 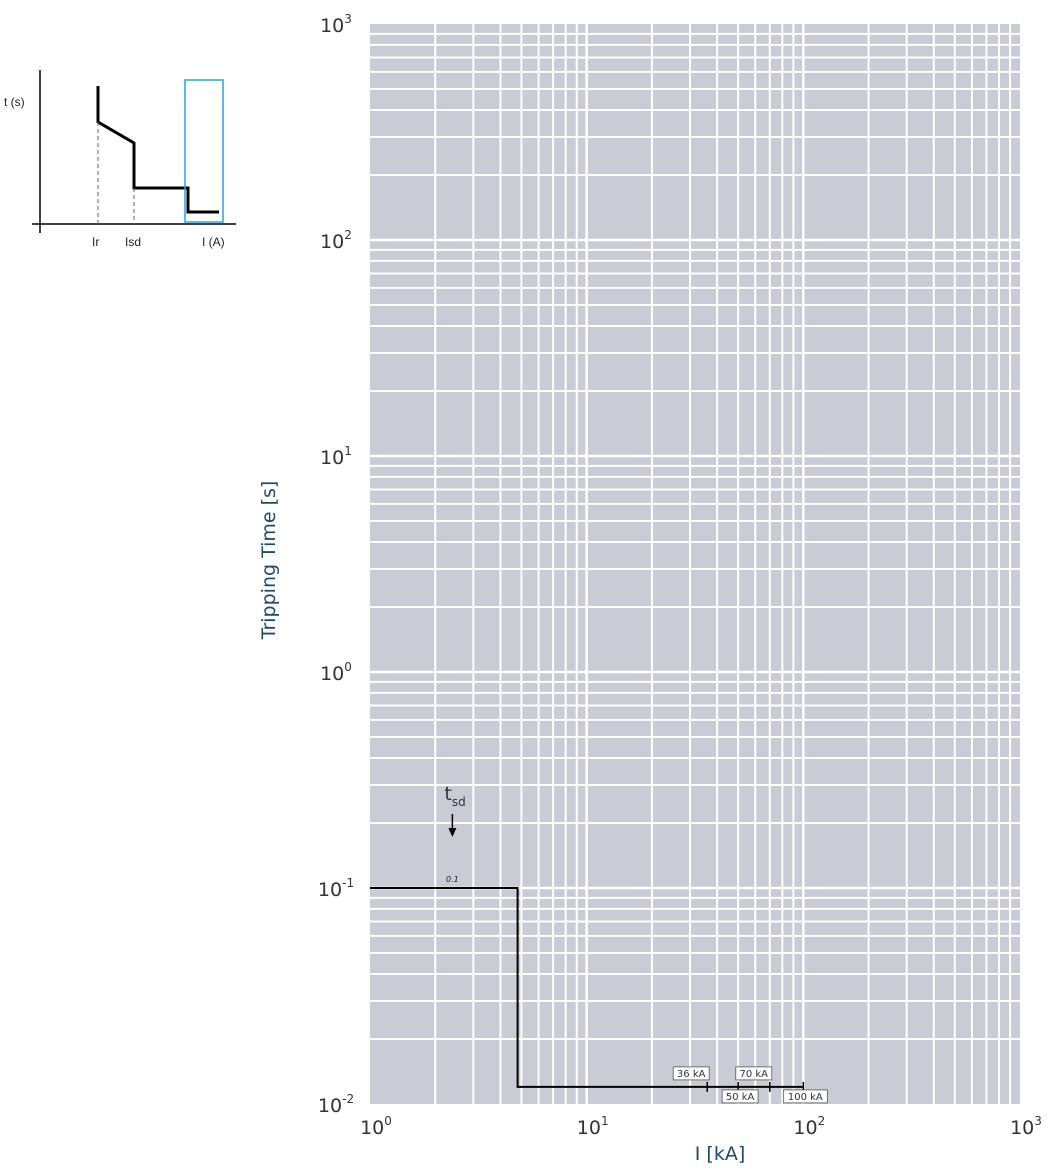 I want to click on inset-label-ir: Ir, so click(x=95, y=242).